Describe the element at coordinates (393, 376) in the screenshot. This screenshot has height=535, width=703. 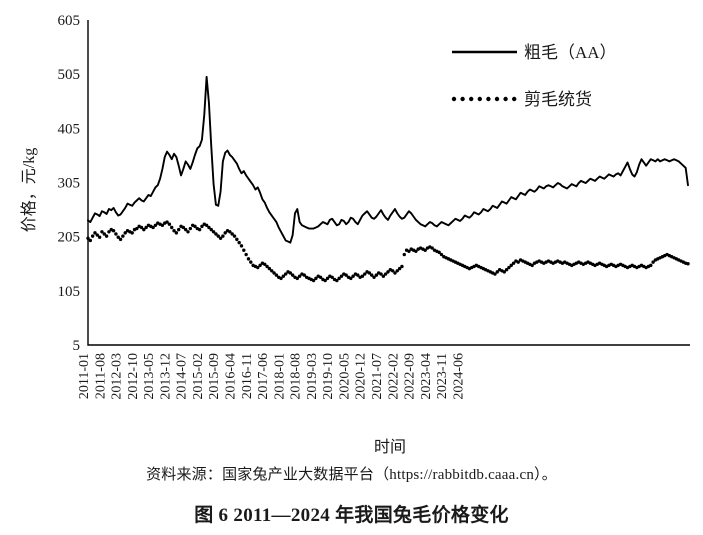
I see `x-tick-label: 2022-02` at that location.